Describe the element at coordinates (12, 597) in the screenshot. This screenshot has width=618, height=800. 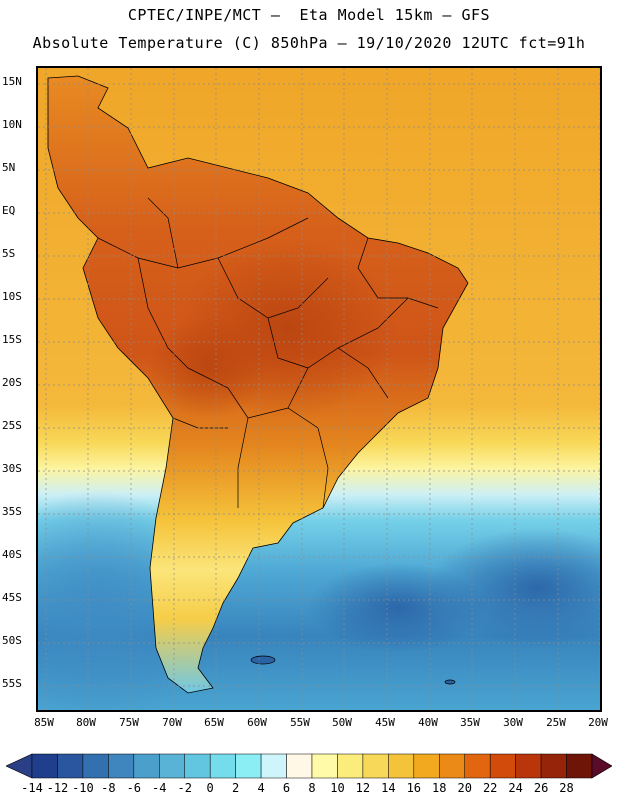
I see `latitude-label: 45S` at that location.